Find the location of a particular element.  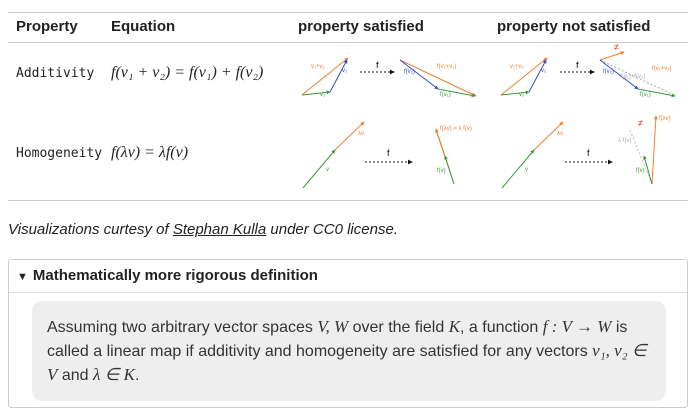

definition-text: . is located at coordinates (137, 375).